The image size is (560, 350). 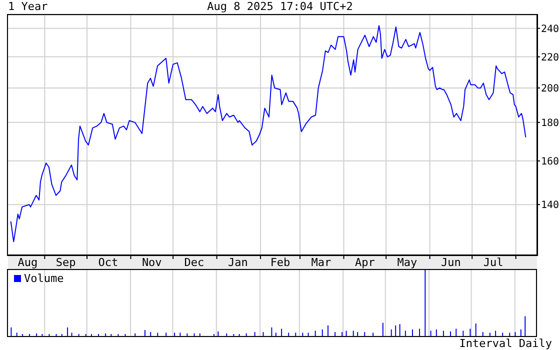 I want to click on x-tick-label: Feb, so click(x=280, y=262).